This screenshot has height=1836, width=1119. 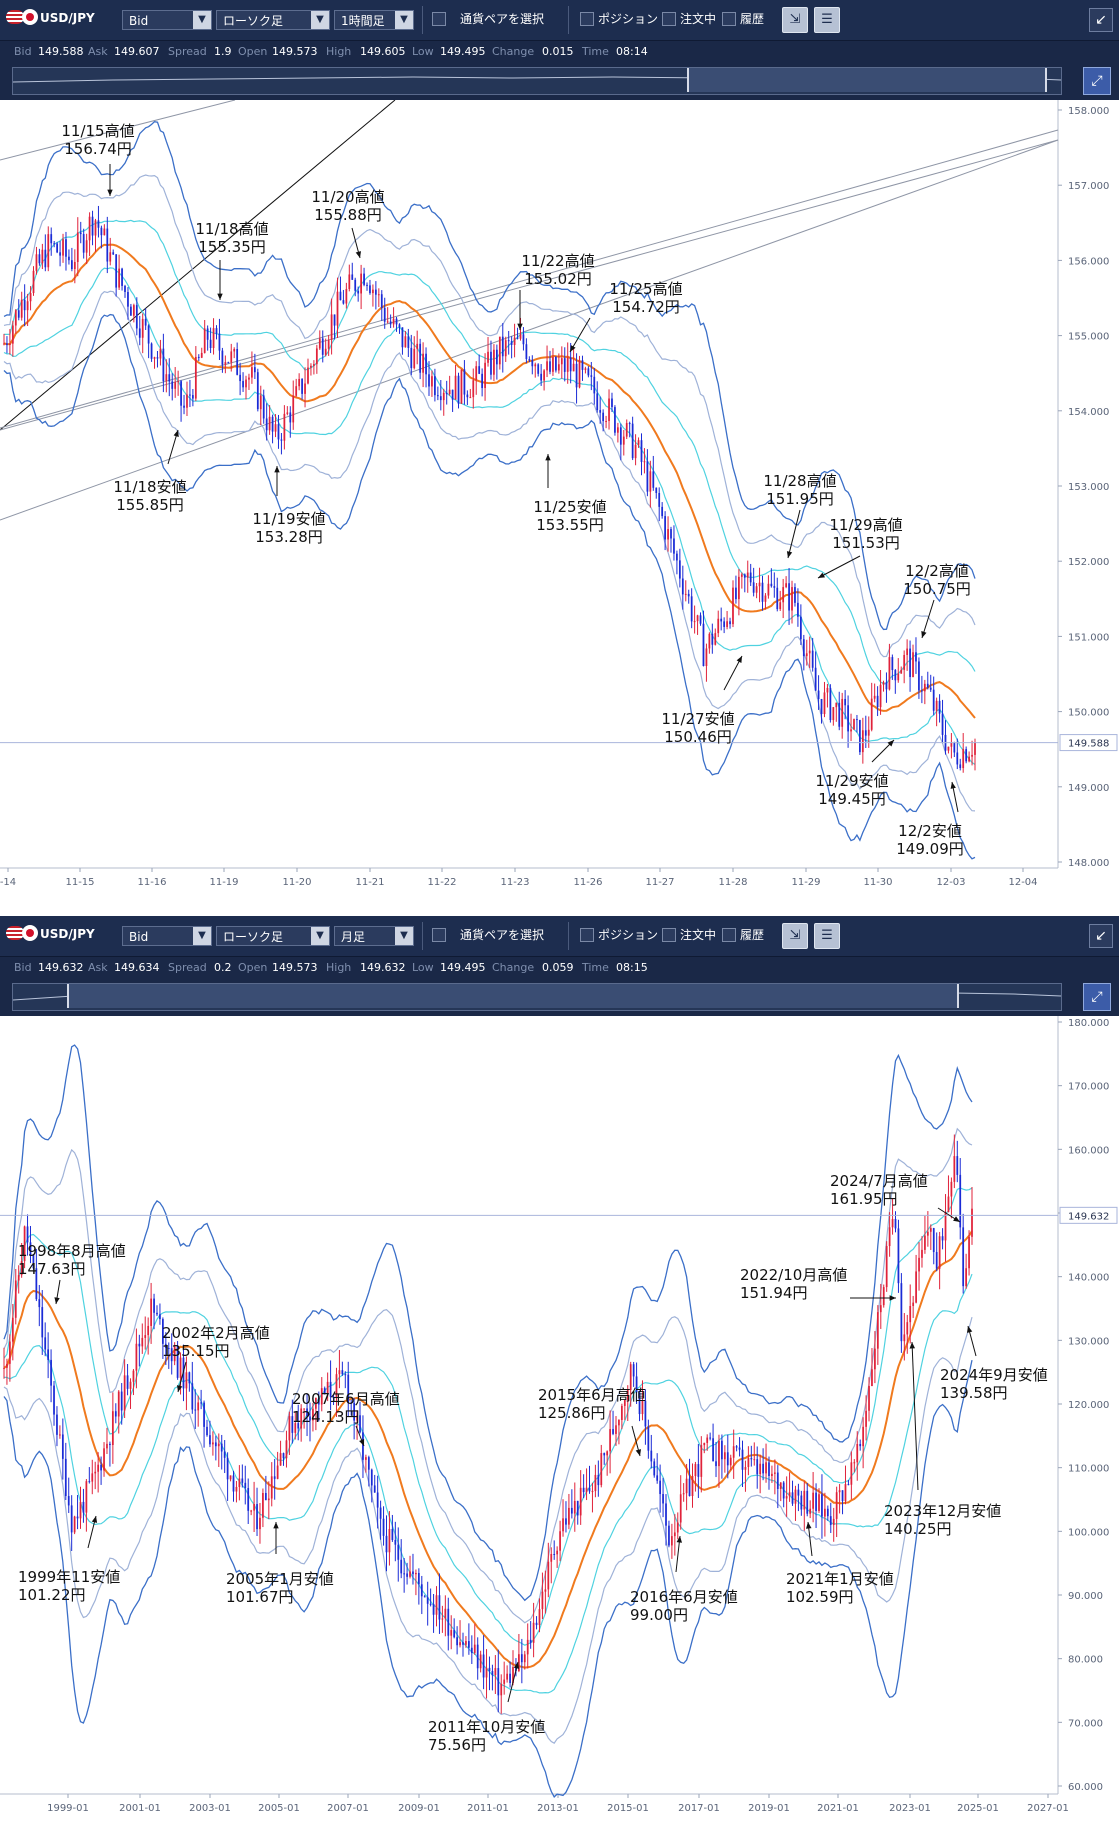 What do you see at coordinates (1085, 1787) in the screenshot?
I see `y-tick-label: 60.000` at bounding box center [1085, 1787].